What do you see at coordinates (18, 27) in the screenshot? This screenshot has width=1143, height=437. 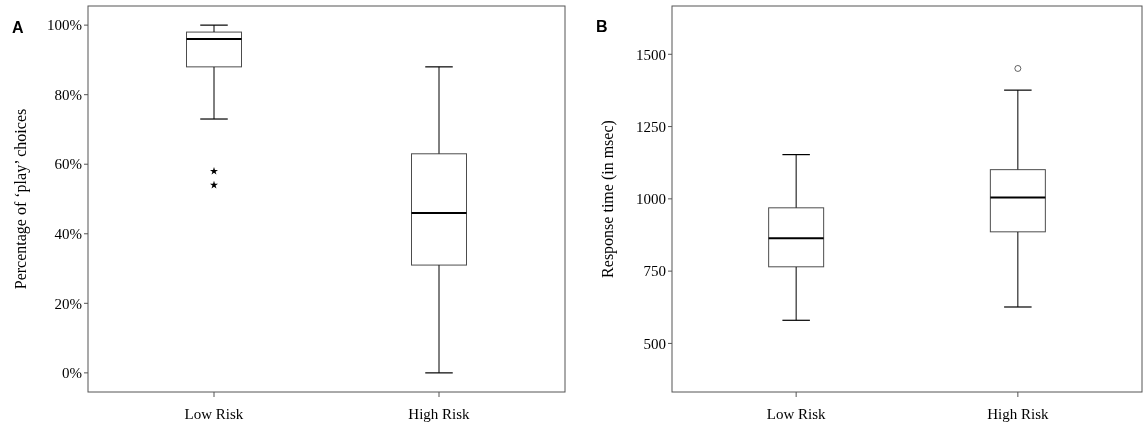 I see `text: A` at bounding box center [18, 27].